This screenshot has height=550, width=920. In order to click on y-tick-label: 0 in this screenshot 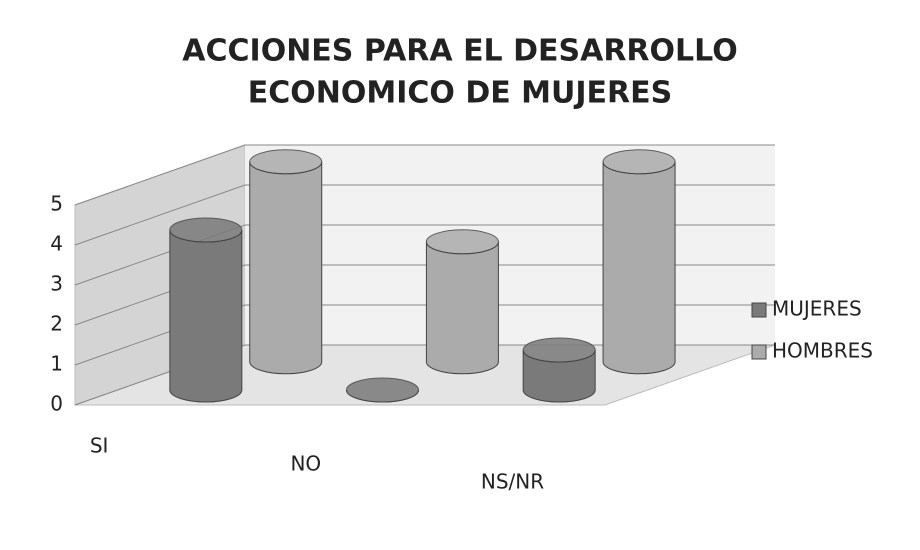, I will do `click(56, 404)`.